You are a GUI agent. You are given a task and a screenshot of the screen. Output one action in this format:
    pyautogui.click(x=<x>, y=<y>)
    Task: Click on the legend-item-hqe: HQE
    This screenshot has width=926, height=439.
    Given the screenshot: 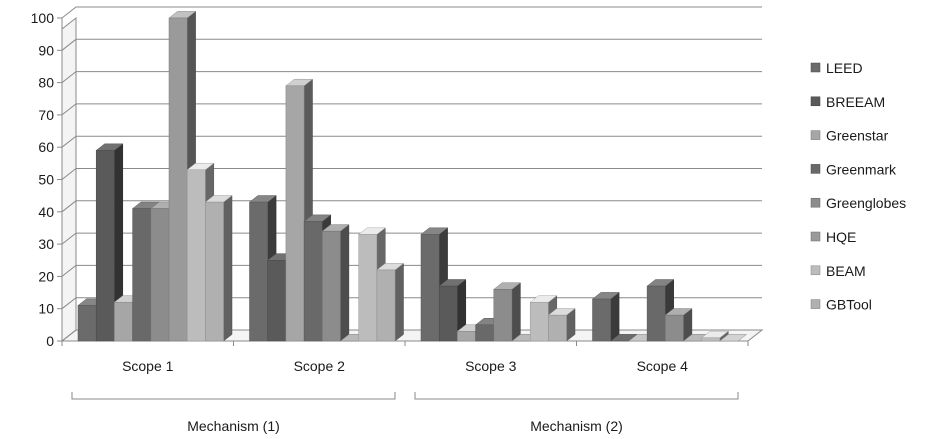 What is the action you would take?
    pyautogui.click(x=833, y=237)
    